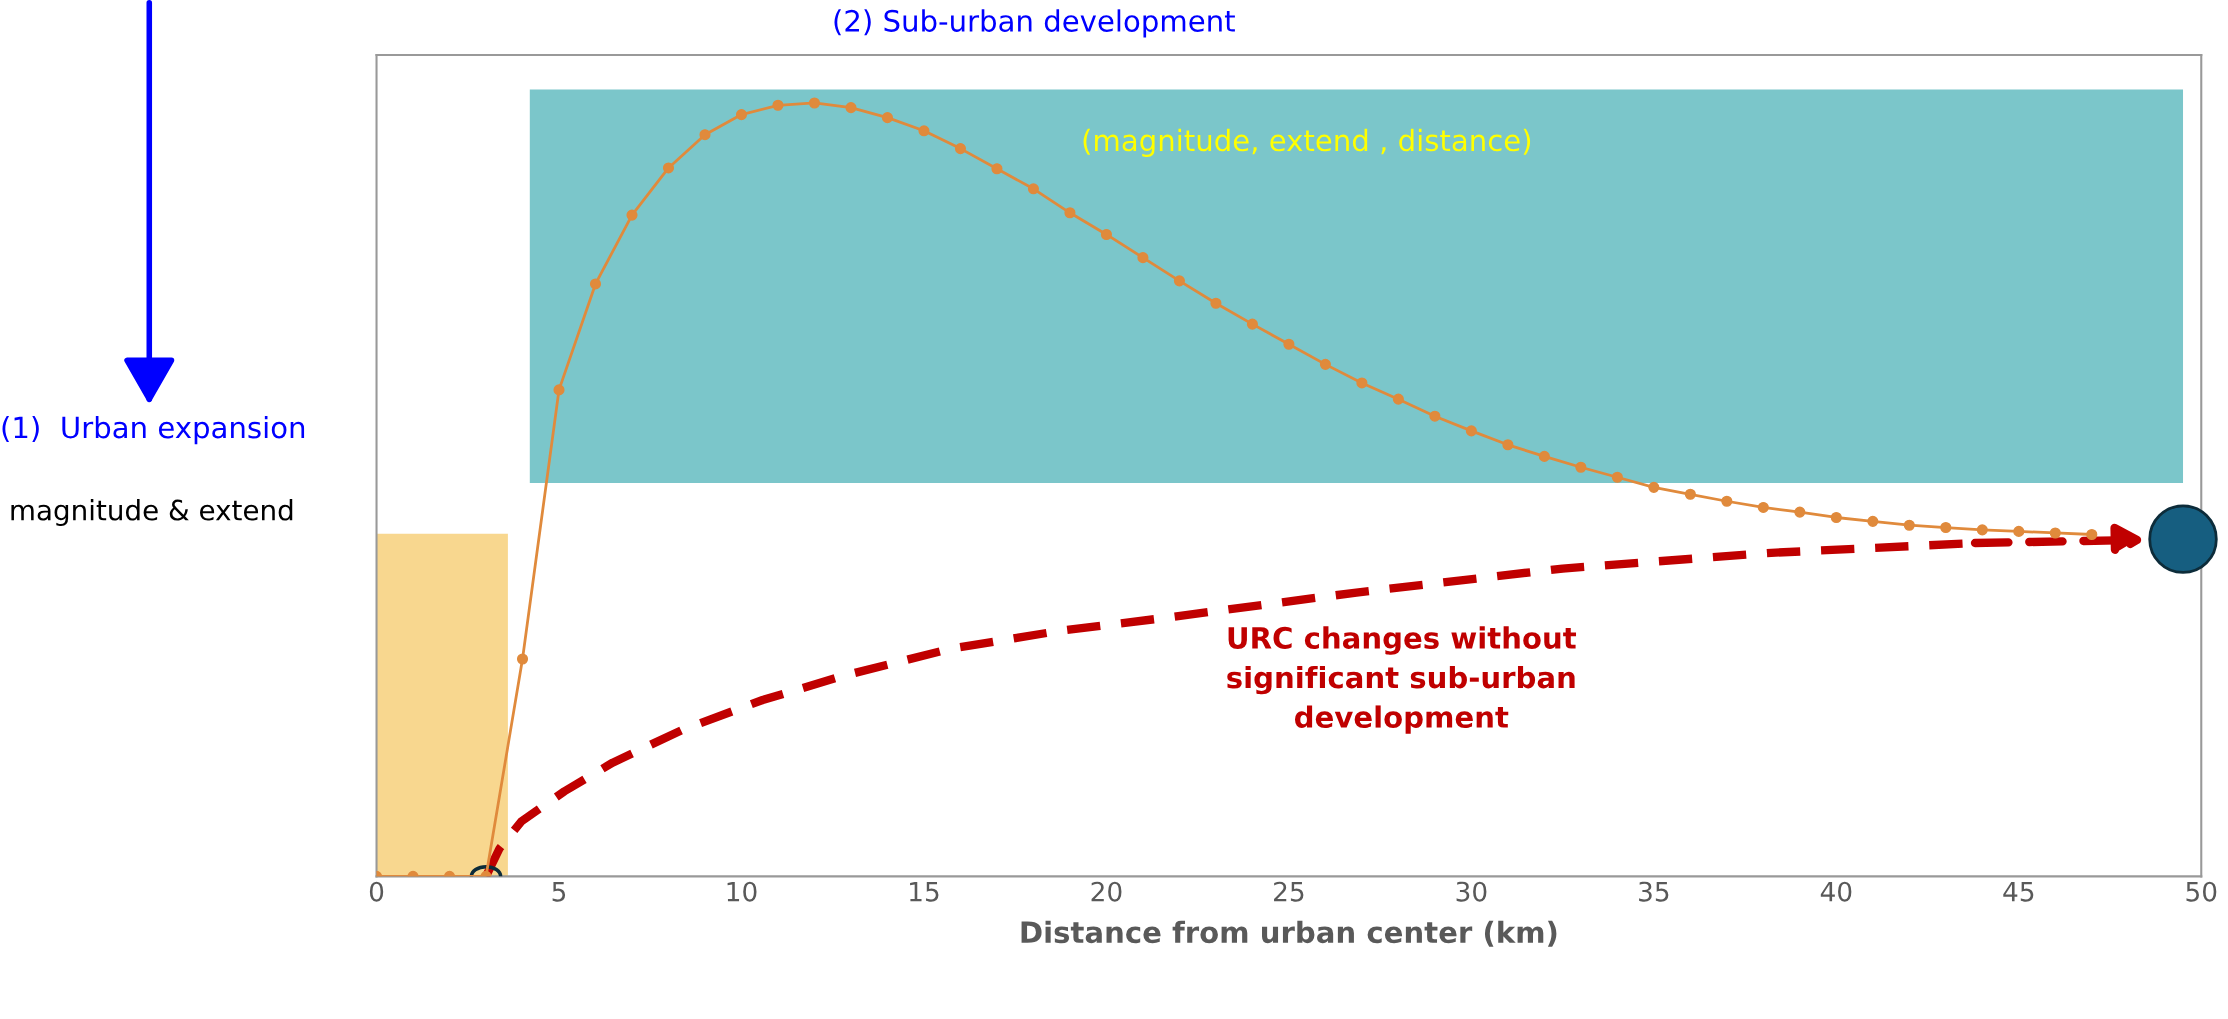 This screenshot has width=2228, height=1019. What do you see at coordinates (1289, 891) in the screenshot?
I see `x-tick-label: 25` at bounding box center [1289, 891].